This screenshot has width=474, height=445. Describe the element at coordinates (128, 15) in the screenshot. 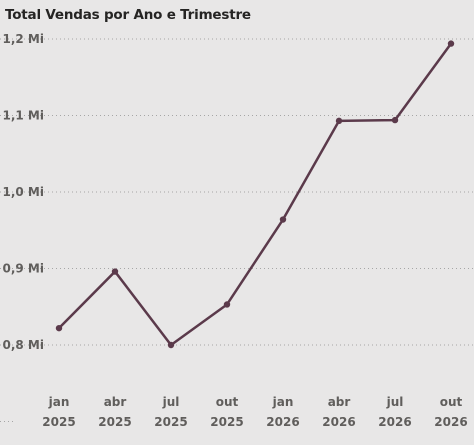

I see `chart-title: Total Vendas por Ano e Trimestre` at that location.